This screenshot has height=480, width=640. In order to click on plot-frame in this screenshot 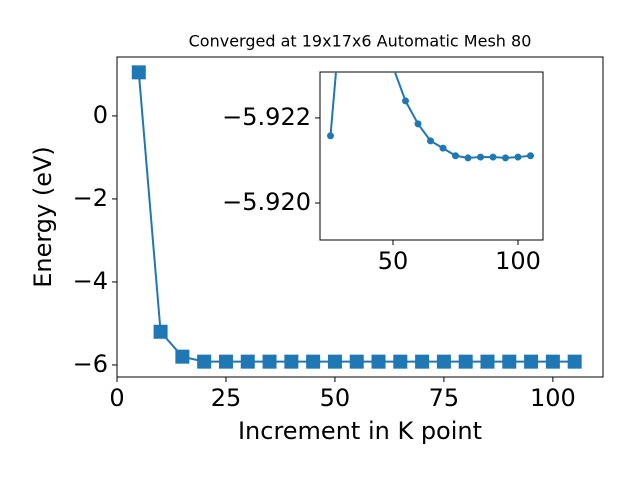, I will do `click(431, 156)`.